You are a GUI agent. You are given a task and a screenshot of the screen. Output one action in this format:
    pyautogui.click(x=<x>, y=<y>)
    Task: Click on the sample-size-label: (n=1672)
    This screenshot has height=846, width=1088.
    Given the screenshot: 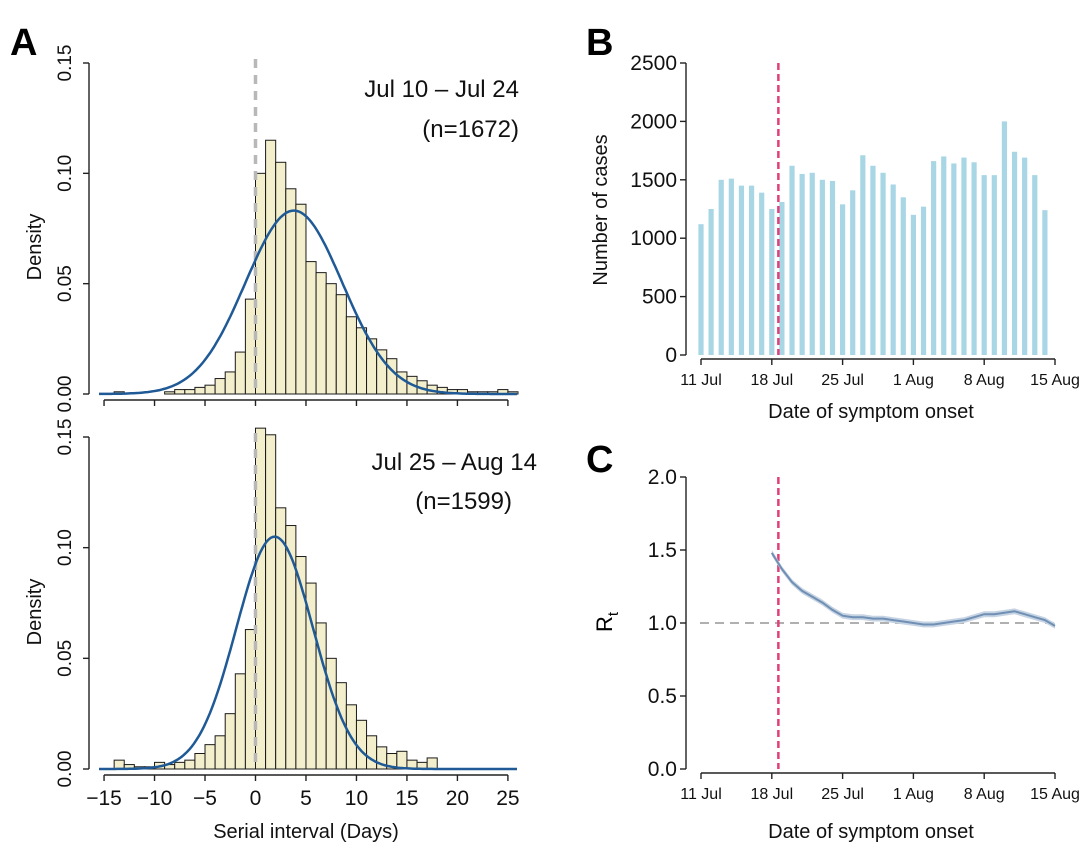 What is the action you would take?
    pyautogui.click(x=470, y=129)
    